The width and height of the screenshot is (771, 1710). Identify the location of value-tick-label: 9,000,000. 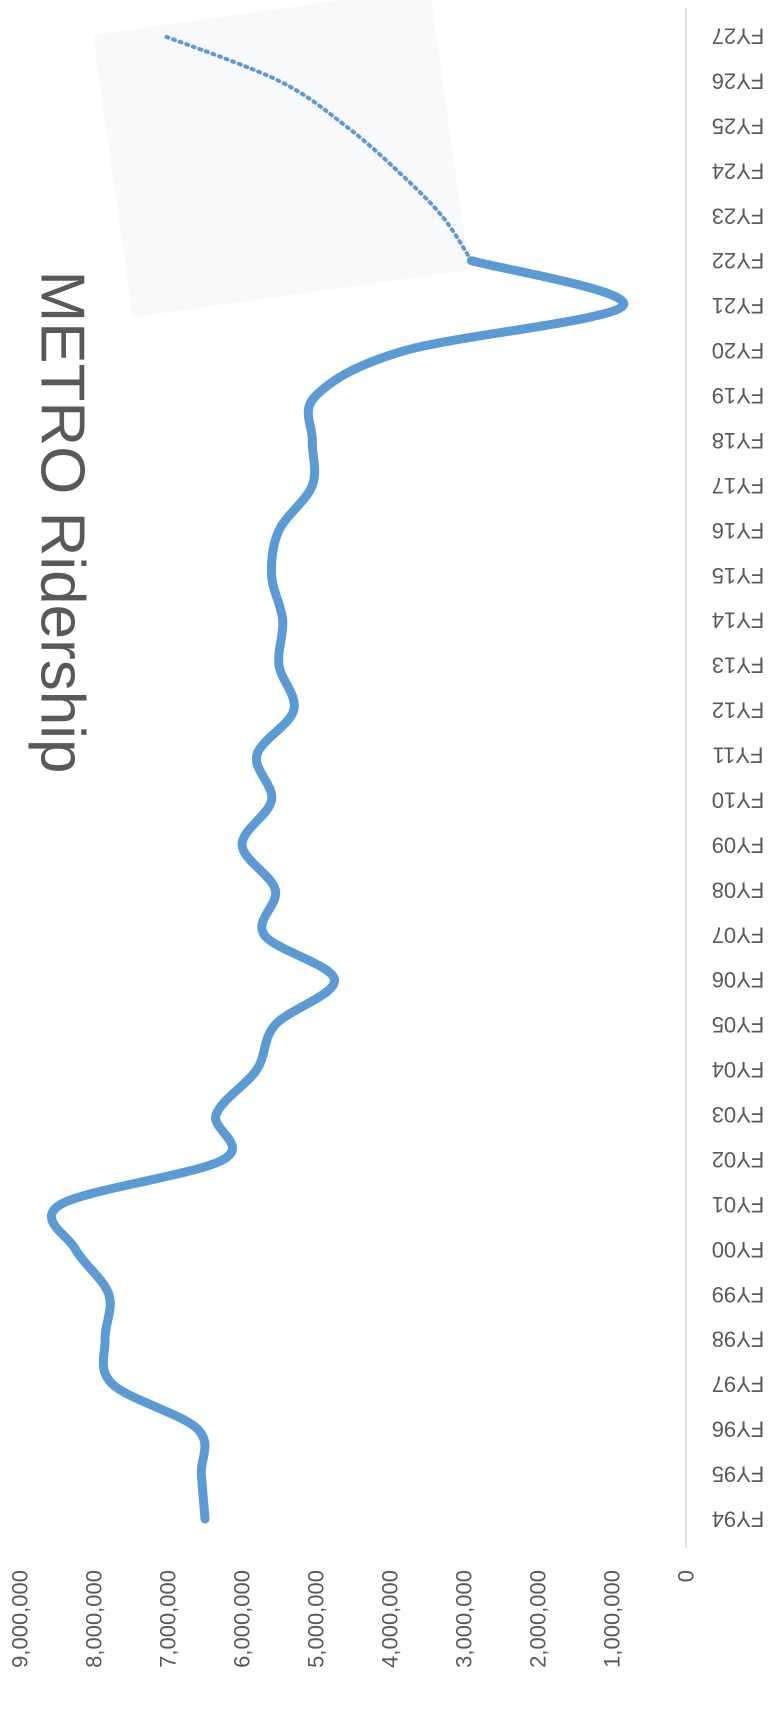
(20, 1619).